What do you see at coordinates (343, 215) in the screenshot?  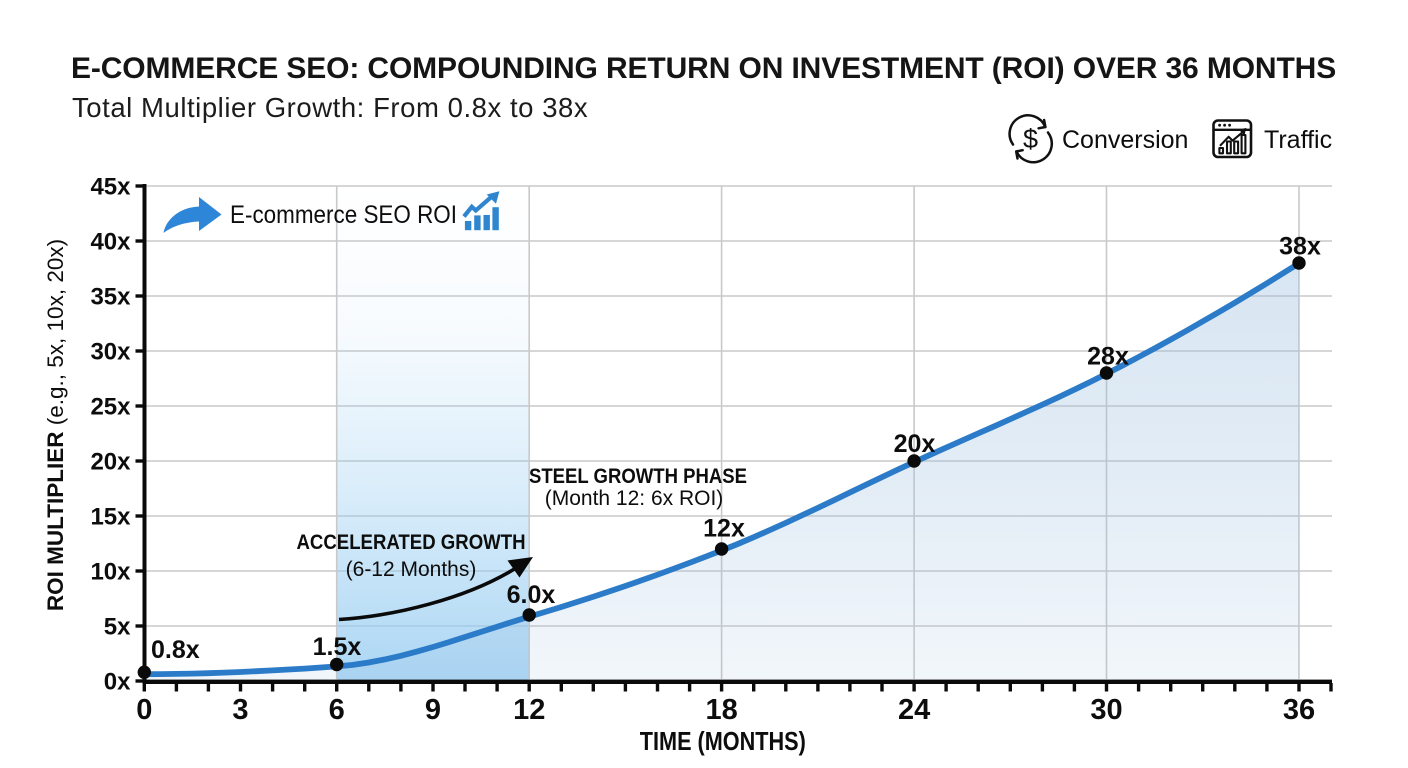 I see `svg-text: E-commerce SEO ROI` at bounding box center [343, 215].